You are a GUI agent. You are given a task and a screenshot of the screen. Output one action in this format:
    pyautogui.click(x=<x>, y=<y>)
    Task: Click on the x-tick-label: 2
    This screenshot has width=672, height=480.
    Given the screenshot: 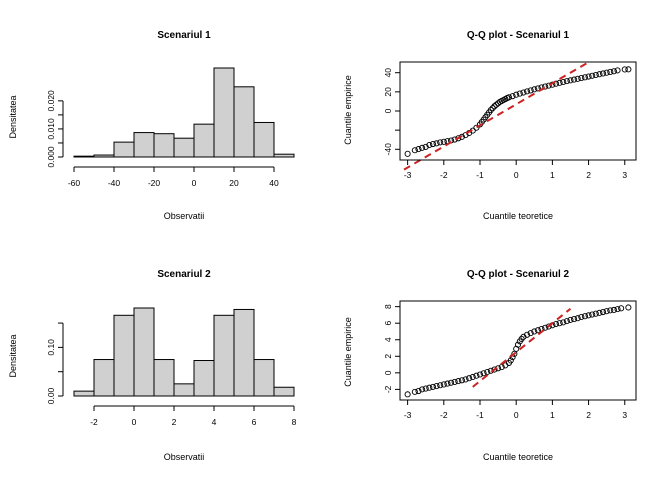 What is the action you would take?
    pyautogui.click(x=588, y=415)
    